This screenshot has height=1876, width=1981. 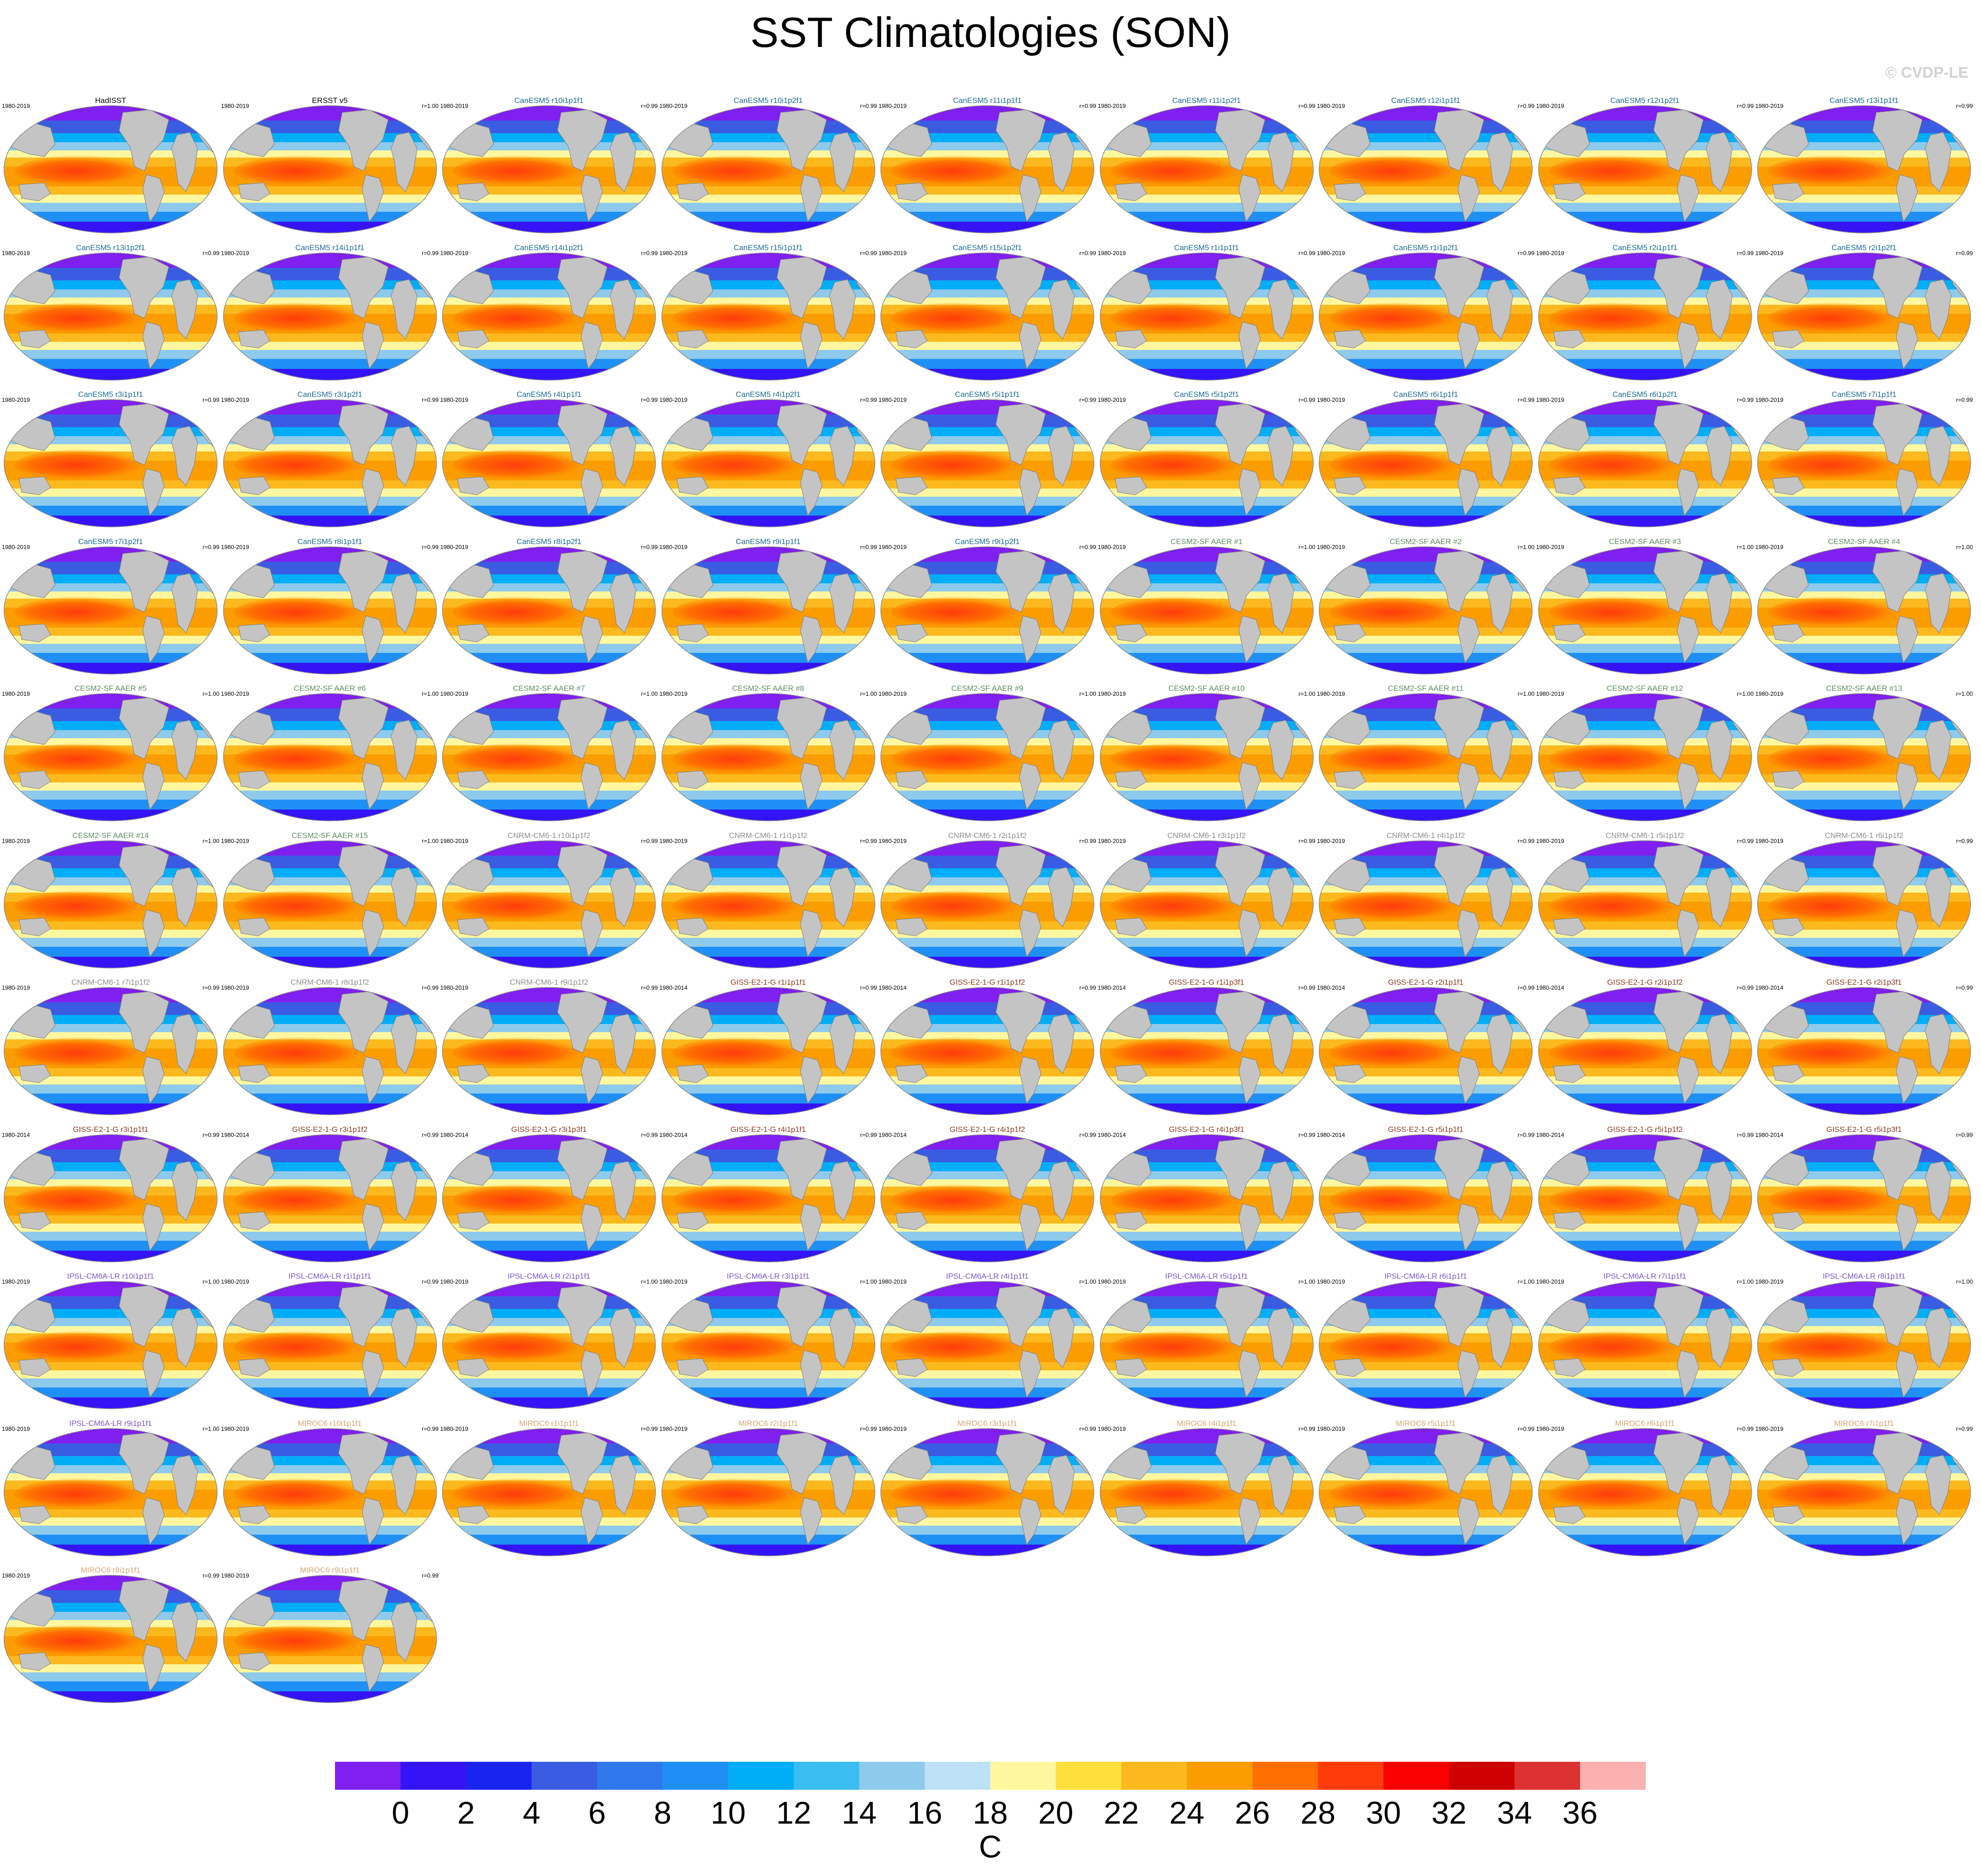 I want to click on colorbar-tick-label: 4, so click(x=531, y=1812).